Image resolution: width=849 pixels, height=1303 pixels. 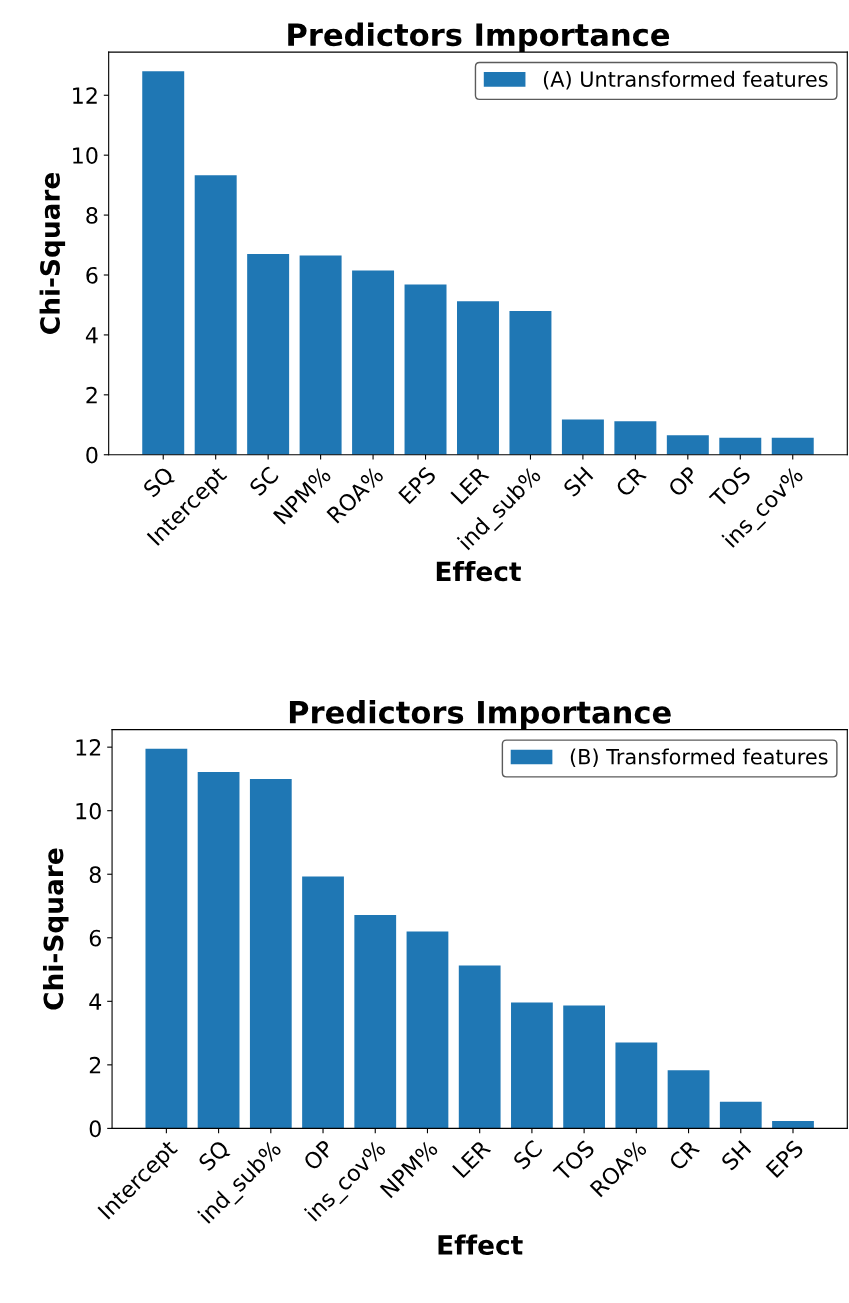 I want to click on x-tick-label: EPS, so click(x=417, y=485).